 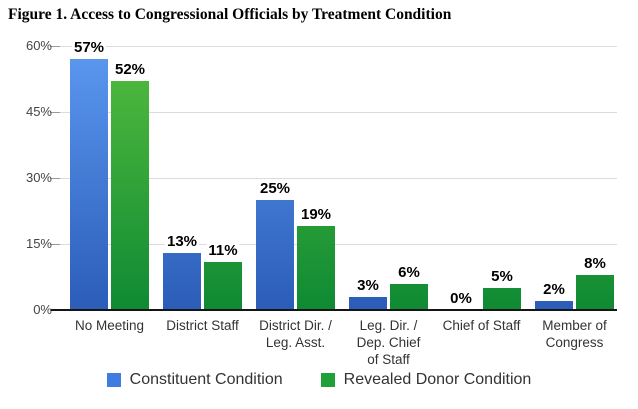 I want to click on bar-value-label: 57%, so click(x=89, y=48).